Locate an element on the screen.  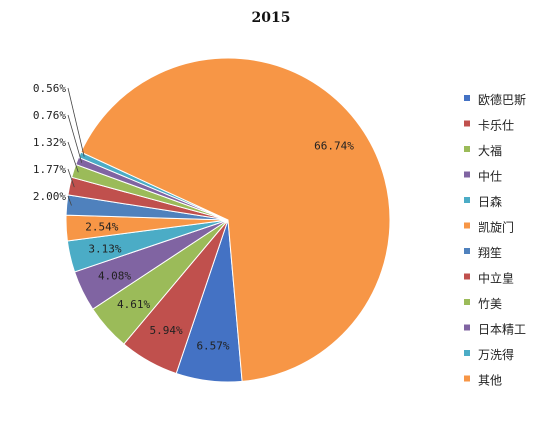
legend-label-11: 其他 is located at coordinates (490, 381).